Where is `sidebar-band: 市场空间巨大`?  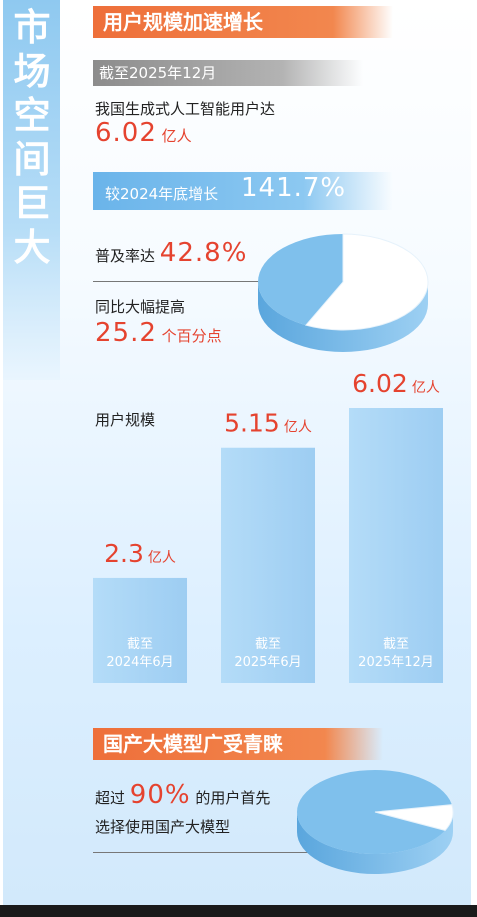
sidebar-band: 市场空间巨大 is located at coordinates (31, 190).